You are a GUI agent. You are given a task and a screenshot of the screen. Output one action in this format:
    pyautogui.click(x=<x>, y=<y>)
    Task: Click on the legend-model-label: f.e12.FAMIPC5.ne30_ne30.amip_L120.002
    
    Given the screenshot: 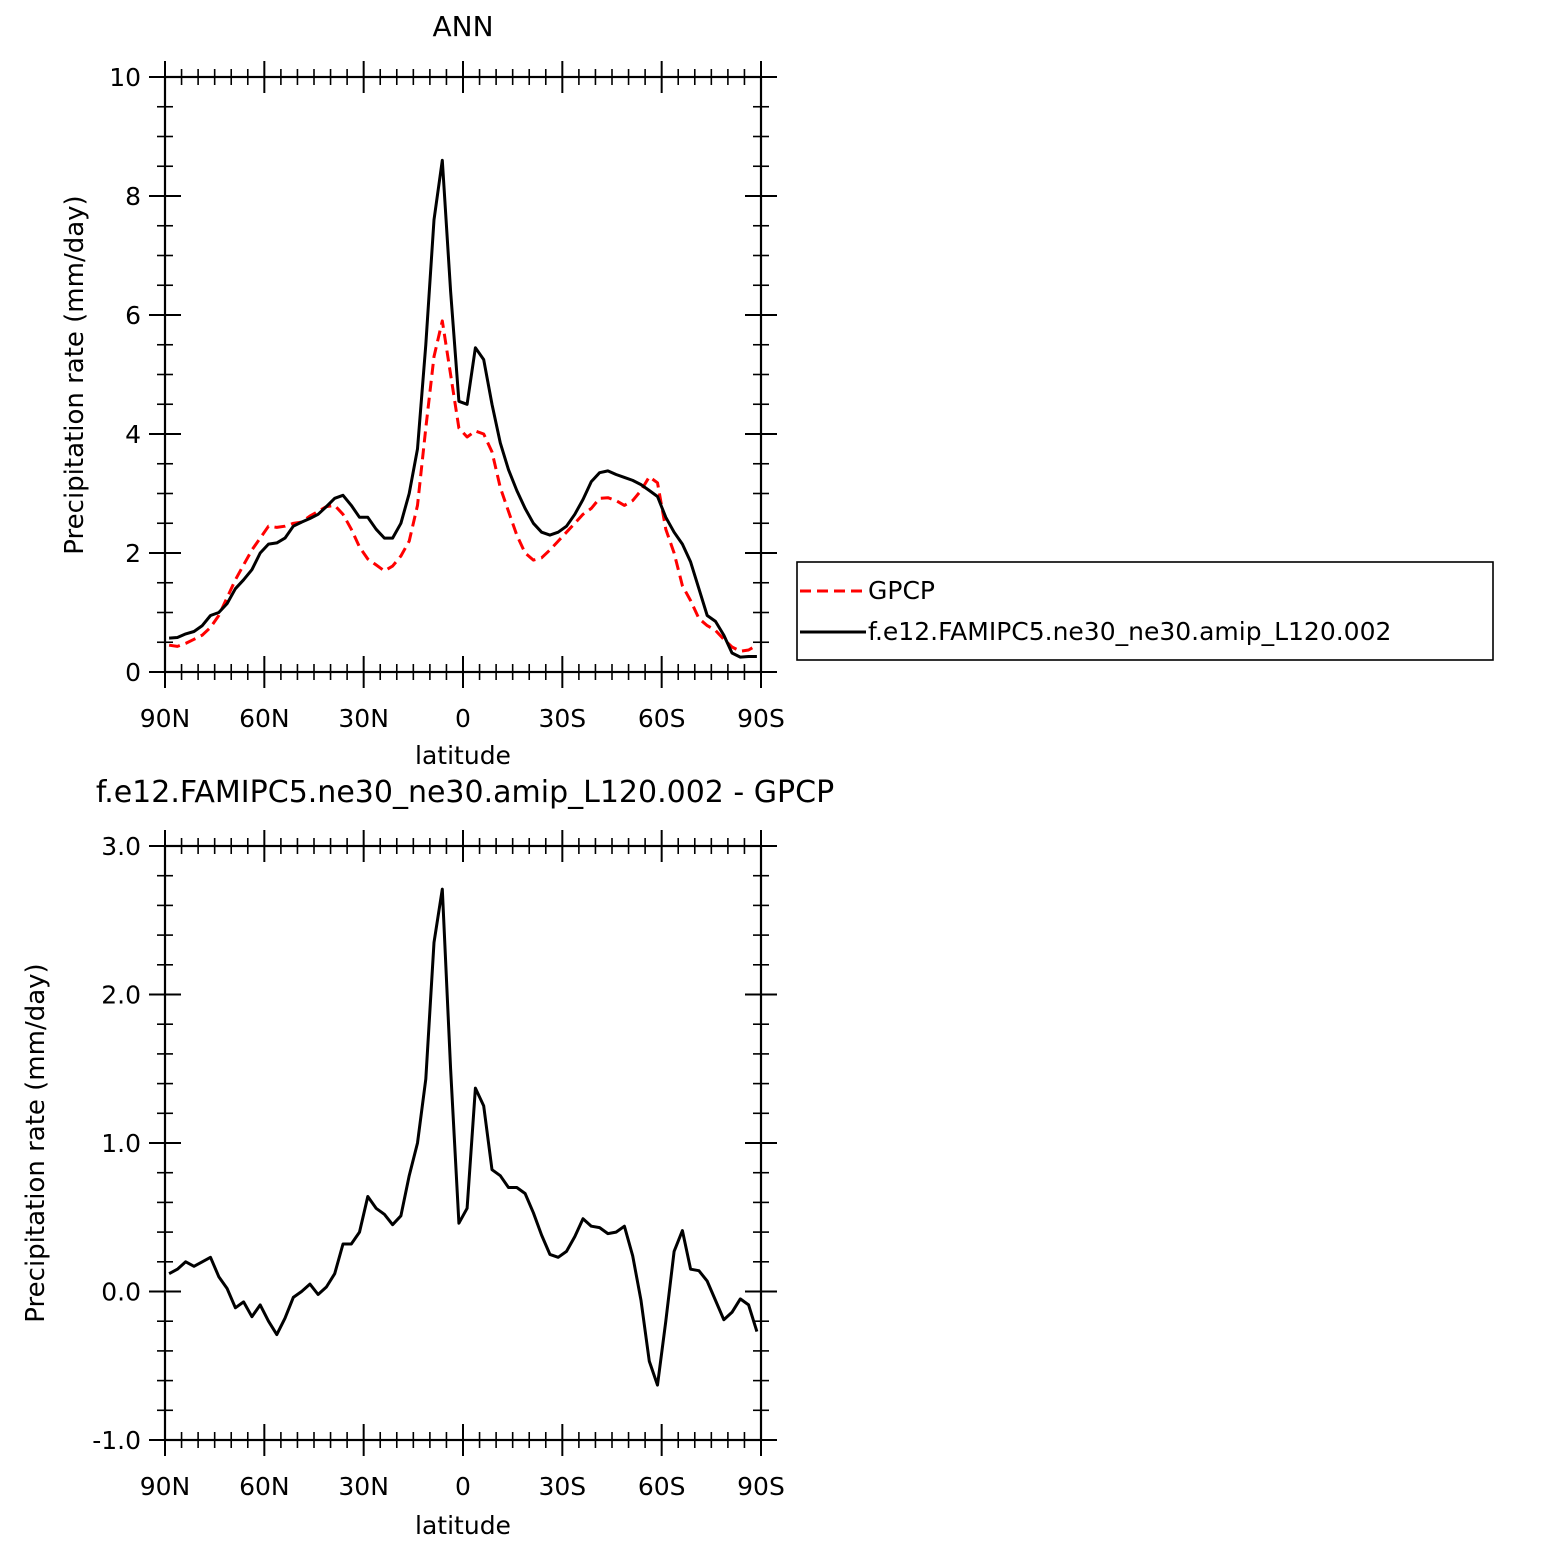 What is the action you would take?
    pyautogui.click(x=1129, y=631)
    